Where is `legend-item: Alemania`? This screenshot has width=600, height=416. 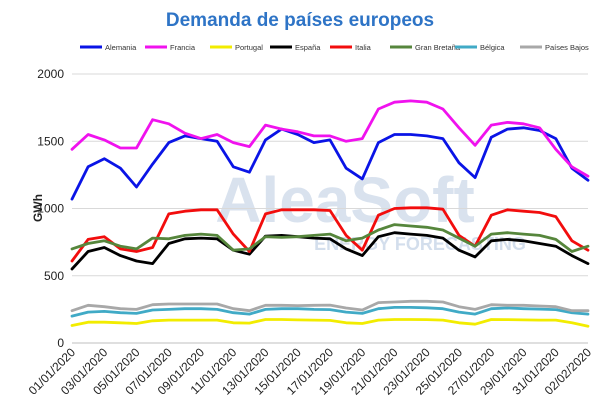 legend-item: Alemania is located at coordinates (108, 47).